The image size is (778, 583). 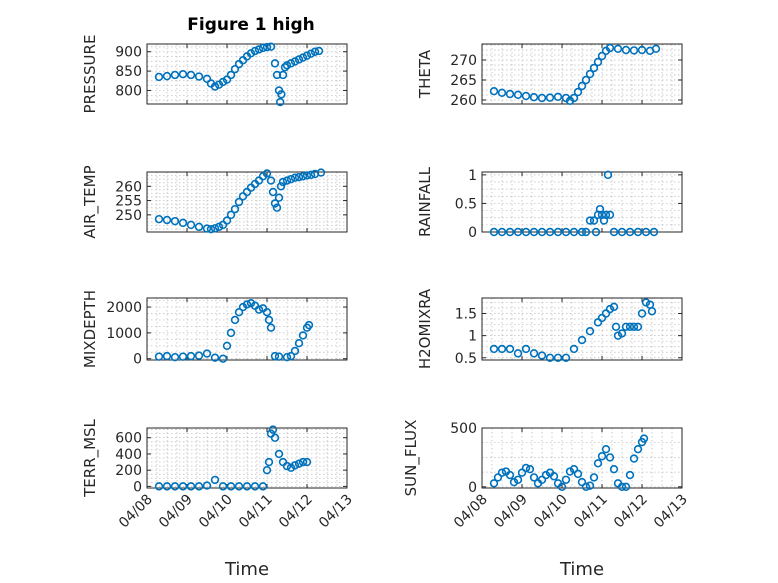 I want to click on y-tick-label: 850, so click(x=128, y=72).